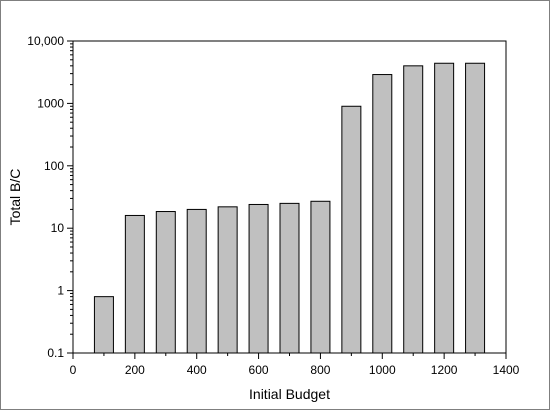 The width and height of the screenshot is (550, 410). I want to click on y-tick-label-100: 100, so click(54, 166).